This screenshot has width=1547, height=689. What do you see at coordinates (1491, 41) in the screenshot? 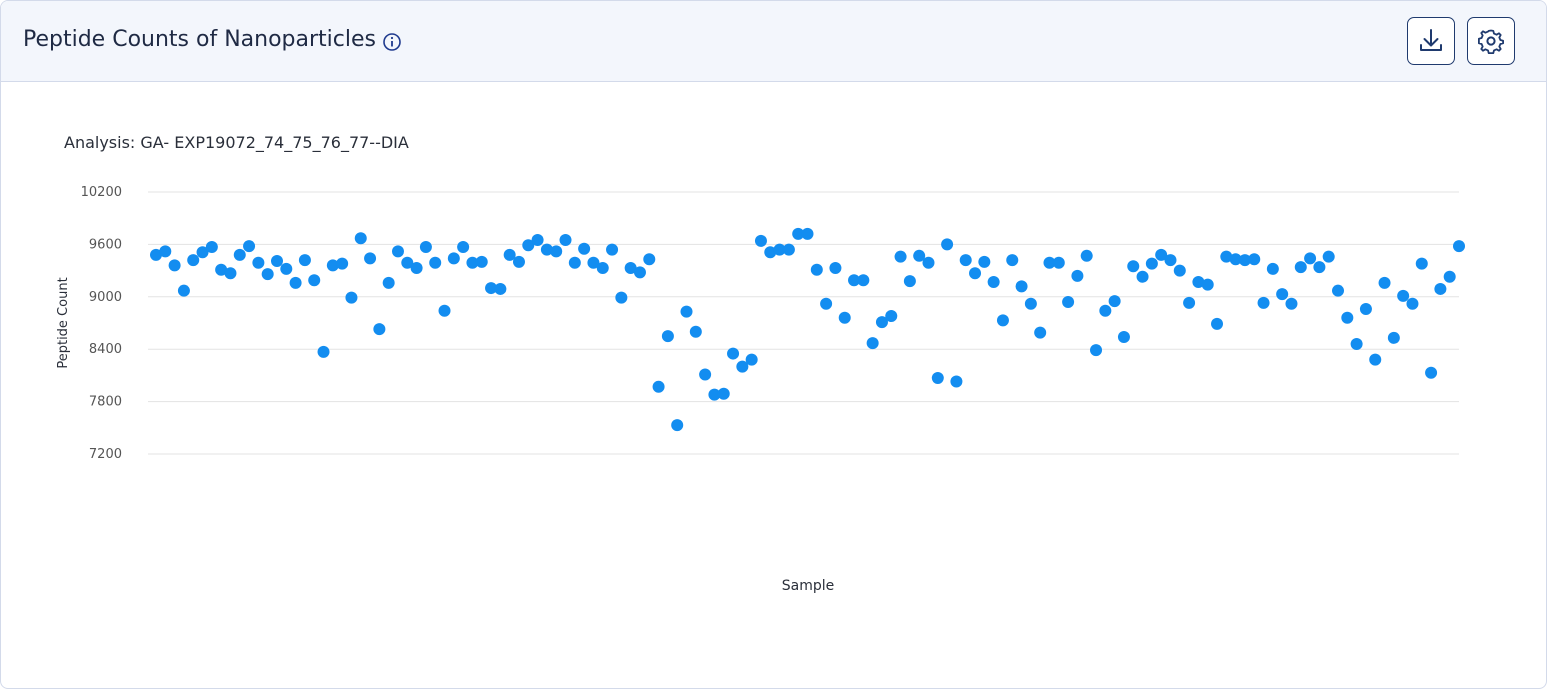
I see `settings-button` at bounding box center [1491, 41].